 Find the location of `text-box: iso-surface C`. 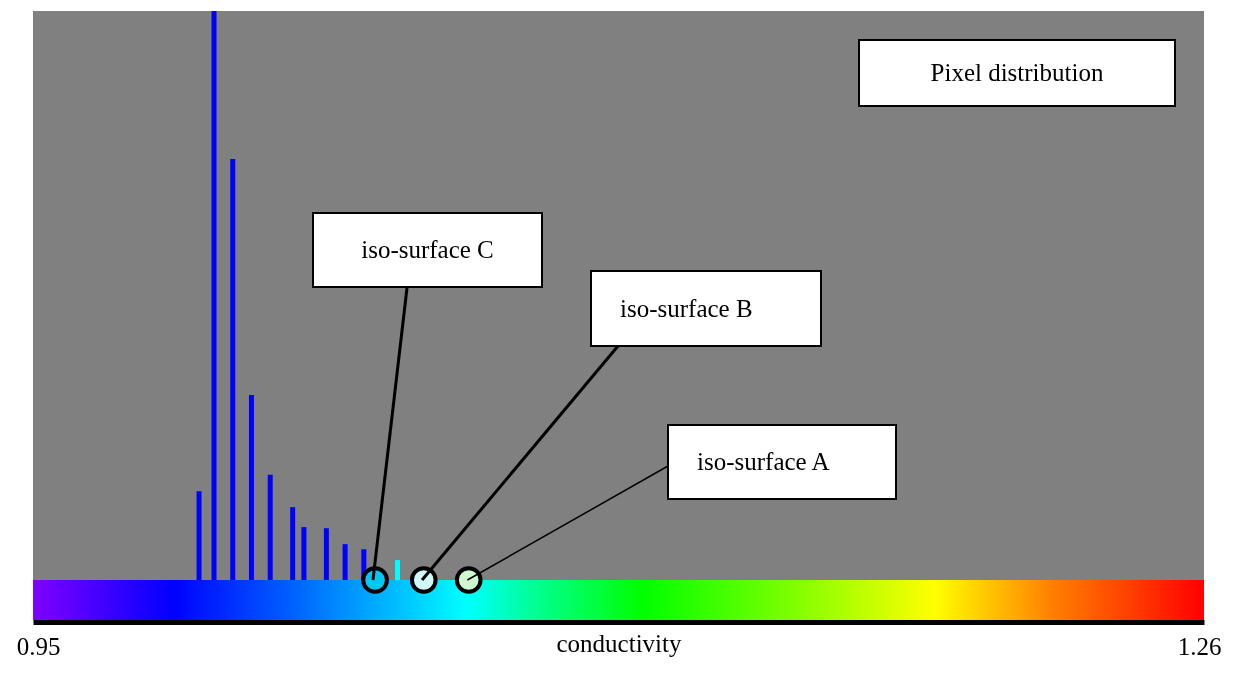

text-box: iso-surface C is located at coordinates (427, 250).